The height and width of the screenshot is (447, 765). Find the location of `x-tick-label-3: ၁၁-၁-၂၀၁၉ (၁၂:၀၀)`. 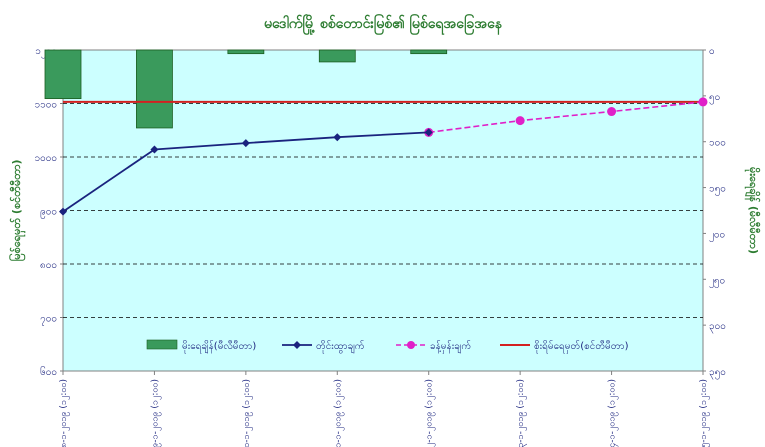

x-tick-label-3: ၁၁-၁-၂၀၁၉ (၁၂:၀၀) is located at coordinates (338, 413).